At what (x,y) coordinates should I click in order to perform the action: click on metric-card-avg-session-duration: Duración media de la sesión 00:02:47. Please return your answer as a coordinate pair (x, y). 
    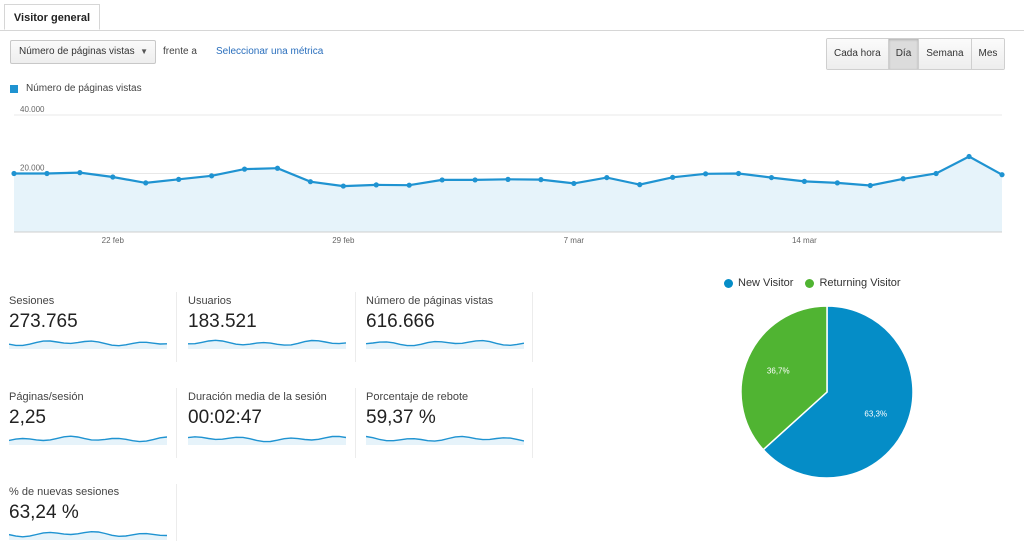
    Looking at the image, I should click on (268, 426).